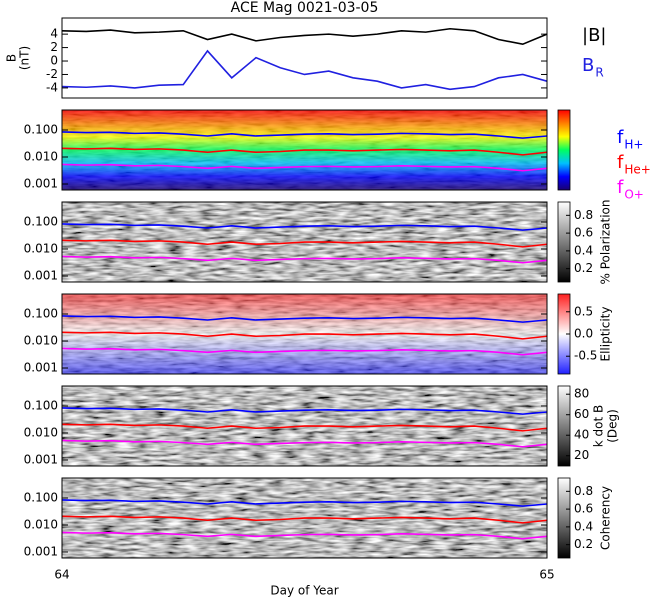 This screenshot has width=650, height=600. I want to click on legend-label: |B|, so click(594, 35).